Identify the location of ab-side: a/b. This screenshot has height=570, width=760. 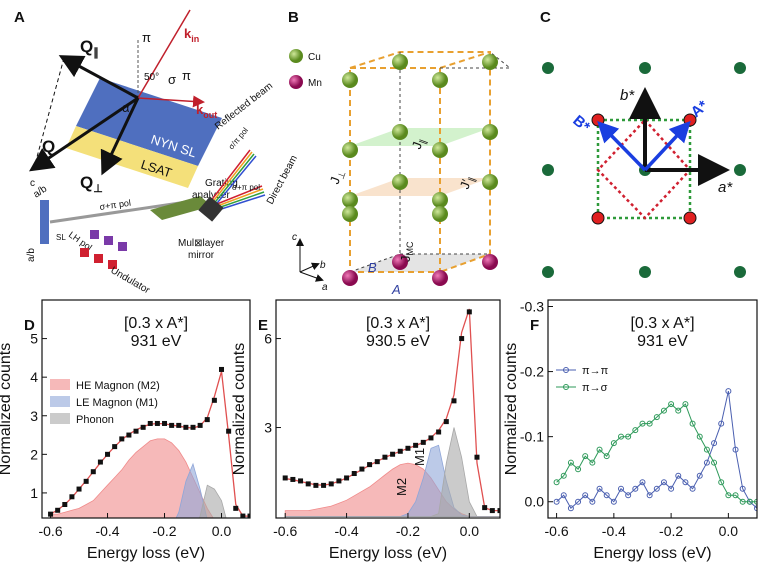
(31, 255).